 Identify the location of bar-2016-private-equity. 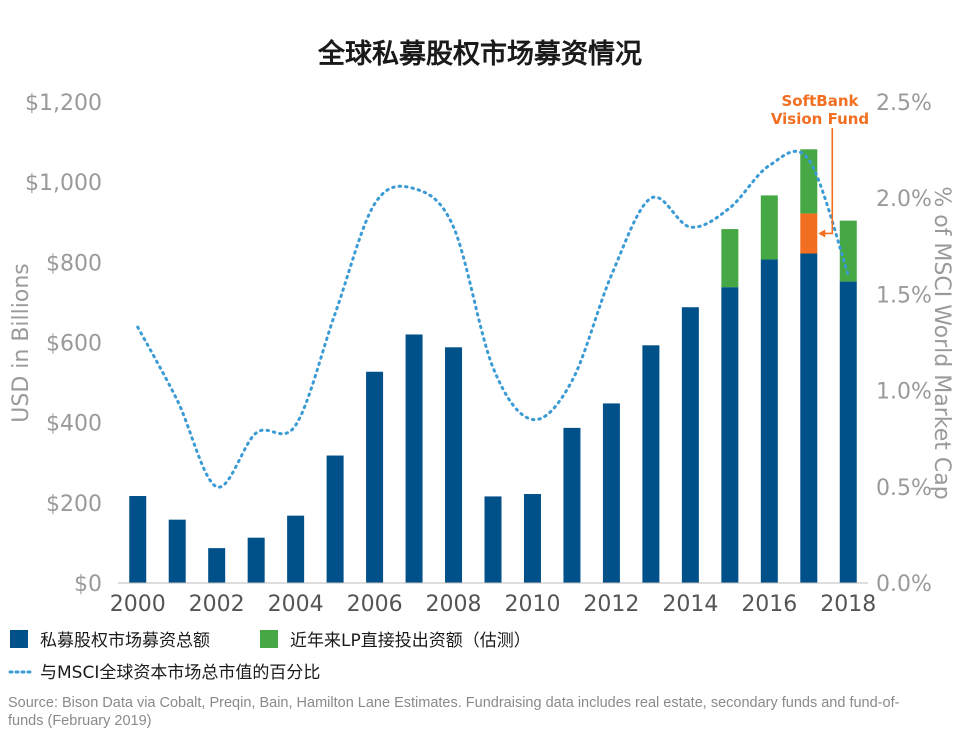
(769, 421).